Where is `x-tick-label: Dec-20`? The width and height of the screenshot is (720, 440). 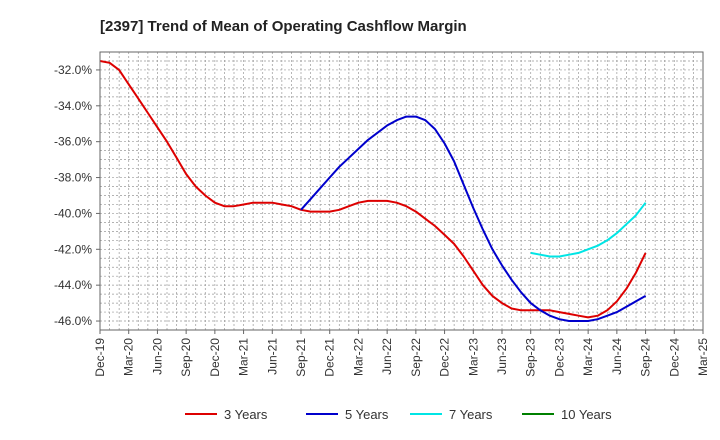
x-tick-label: Dec-20 is located at coordinates (215, 357).